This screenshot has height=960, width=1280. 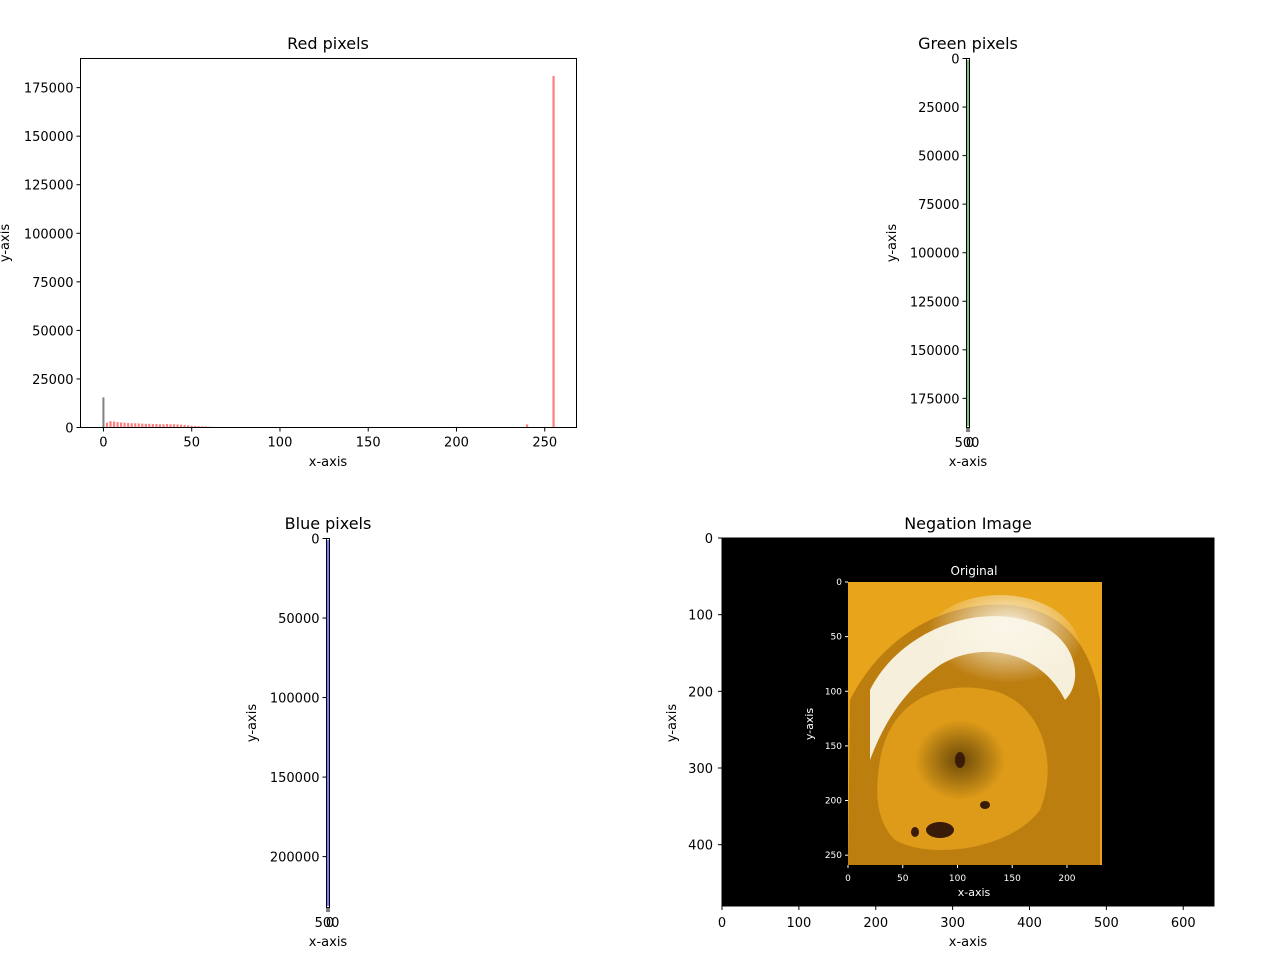 What do you see at coordinates (938, 230) in the screenshot?
I see `green-y-ticks: 0 25000 50000 75000 100000 125000 150000 175000` at bounding box center [938, 230].